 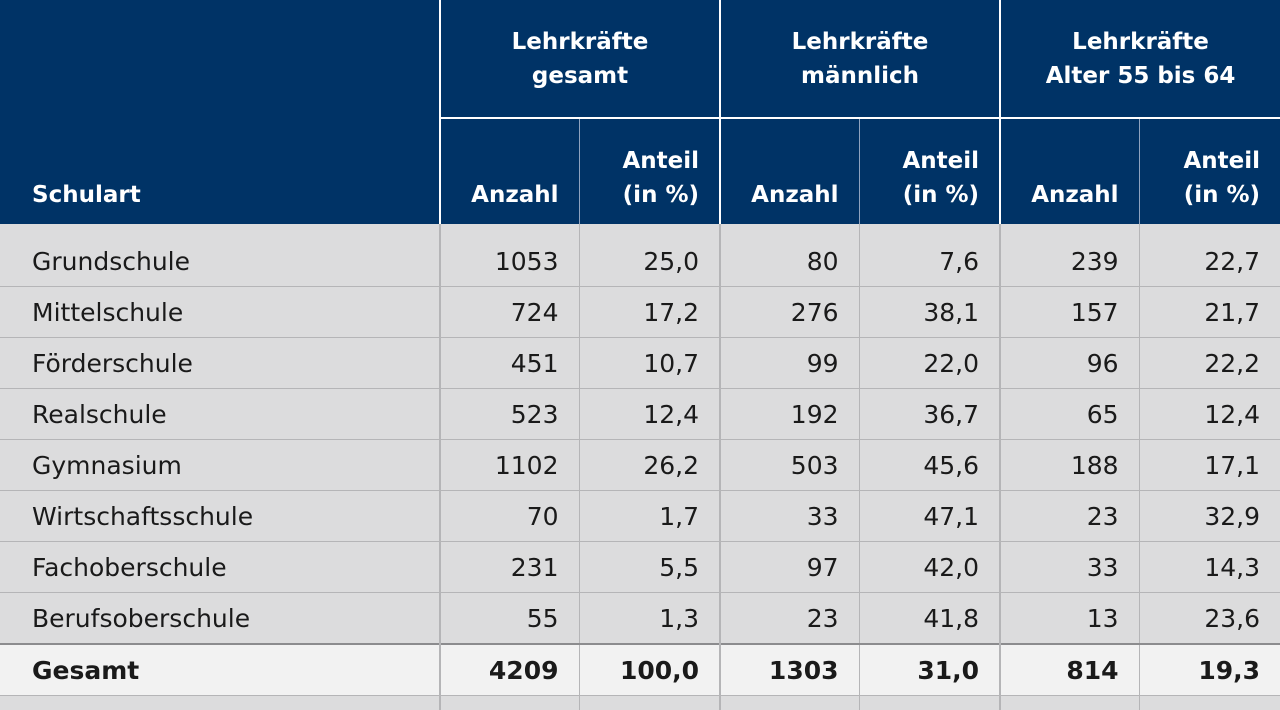 I want to click on header-group-gesamt: Lehrkräfte gesamt, so click(x=580, y=59).